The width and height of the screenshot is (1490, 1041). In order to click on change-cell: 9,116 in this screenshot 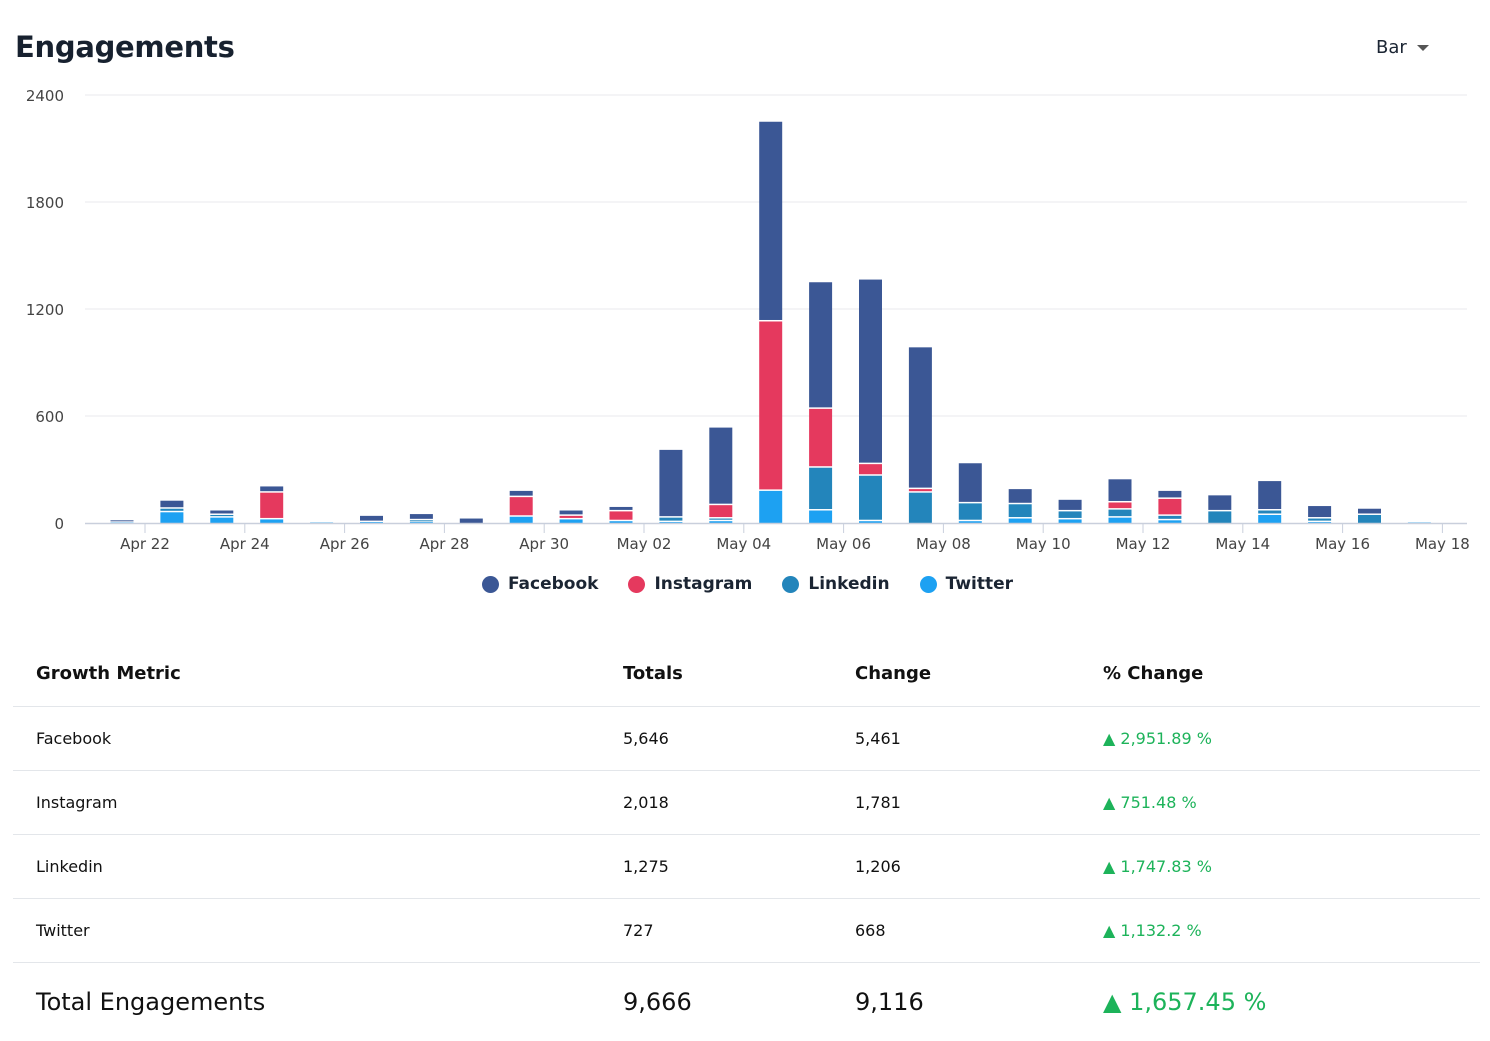, I will do `click(978, 1002)`.